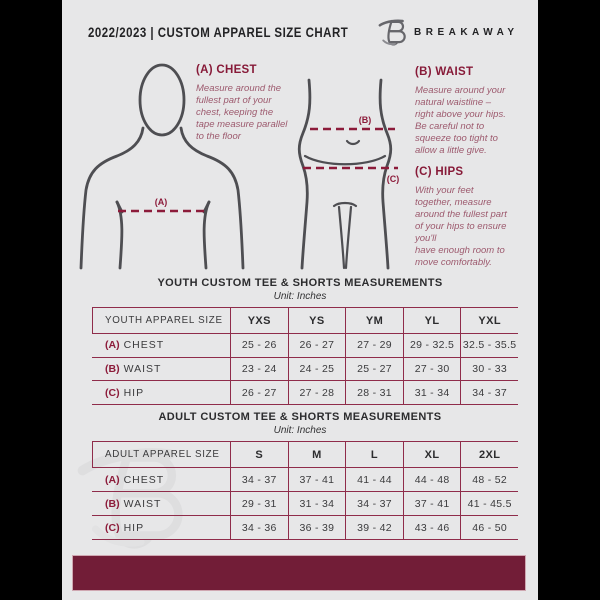  Describe the element at coordinates (316, 369) in the screenshot. I see `measurement-cell: 24 - 25` at that location.